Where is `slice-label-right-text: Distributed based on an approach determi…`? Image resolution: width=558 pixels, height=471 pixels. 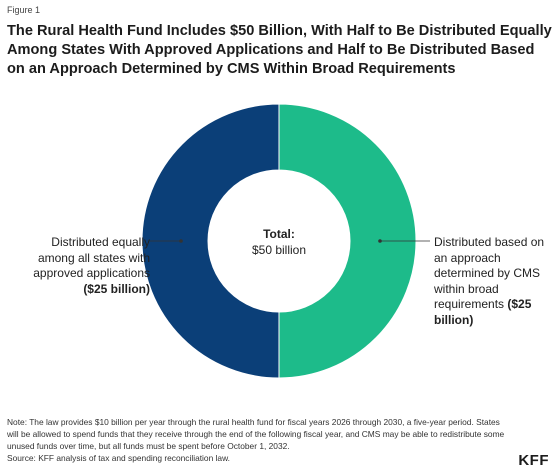
slice-label-right-text: Distributed based on an approach determi… is located at coordinates (489, 273).